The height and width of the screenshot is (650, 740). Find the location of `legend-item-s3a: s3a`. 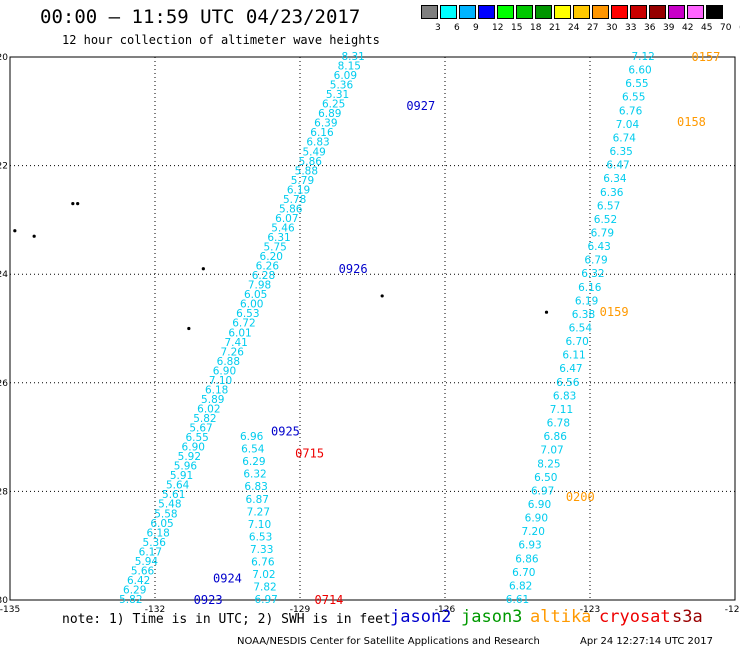

legend-item-s3a: s3a is located at coordinates (687, 617).